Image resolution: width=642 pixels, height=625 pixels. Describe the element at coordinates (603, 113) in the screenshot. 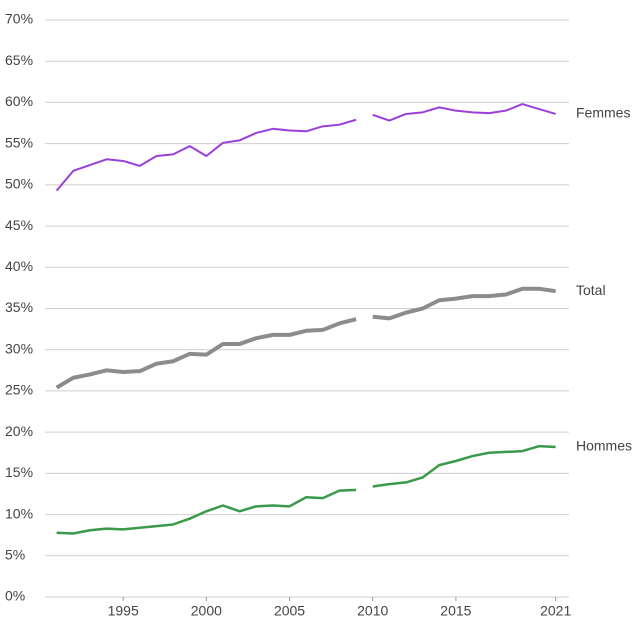

I see `line-label: Femmes` at that location.